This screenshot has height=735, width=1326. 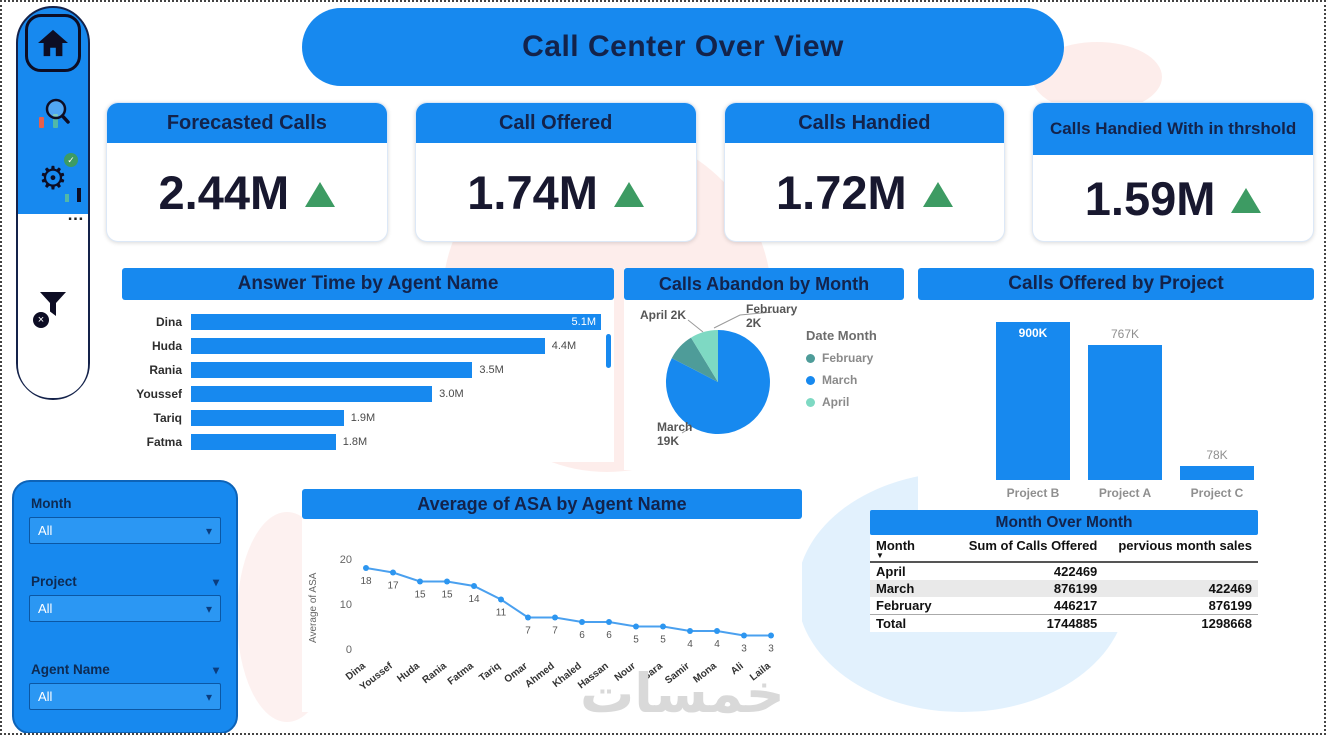 I want to click on filter-button: ×, so click(x=50, y=309).